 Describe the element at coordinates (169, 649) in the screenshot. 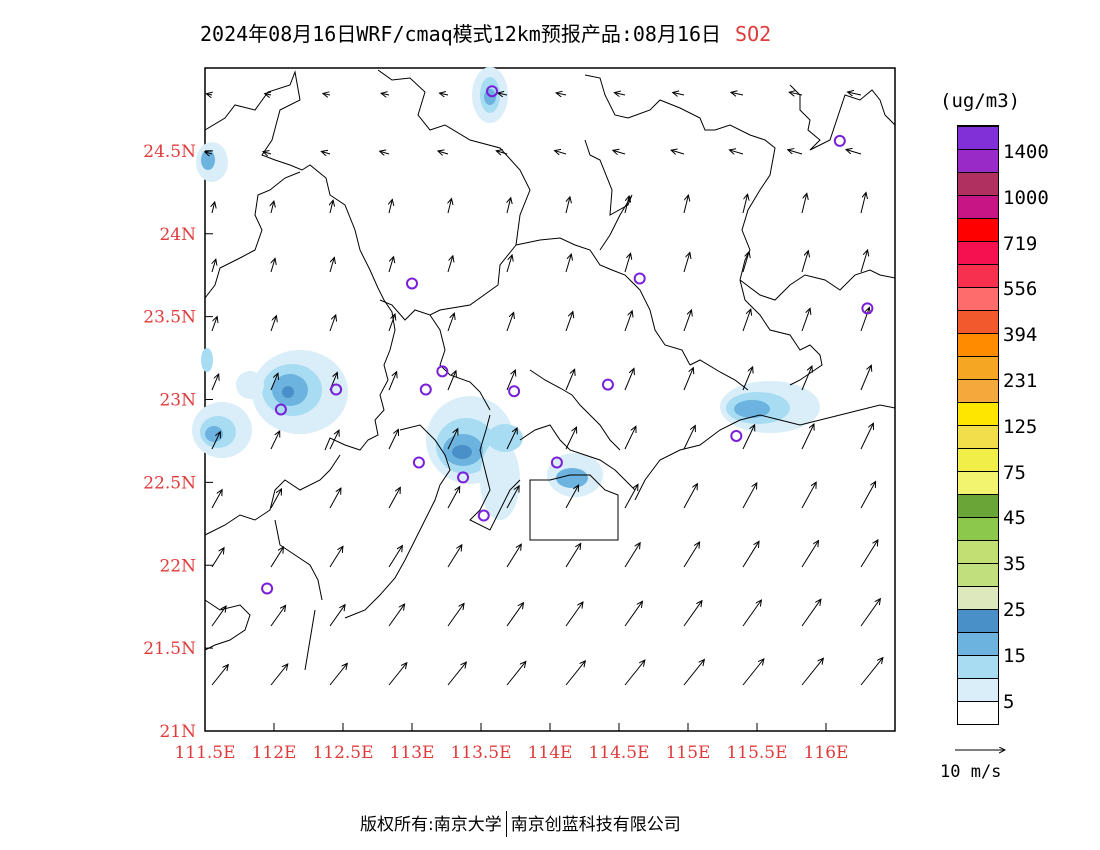

I see `lat-label: 21.5N` at that location.